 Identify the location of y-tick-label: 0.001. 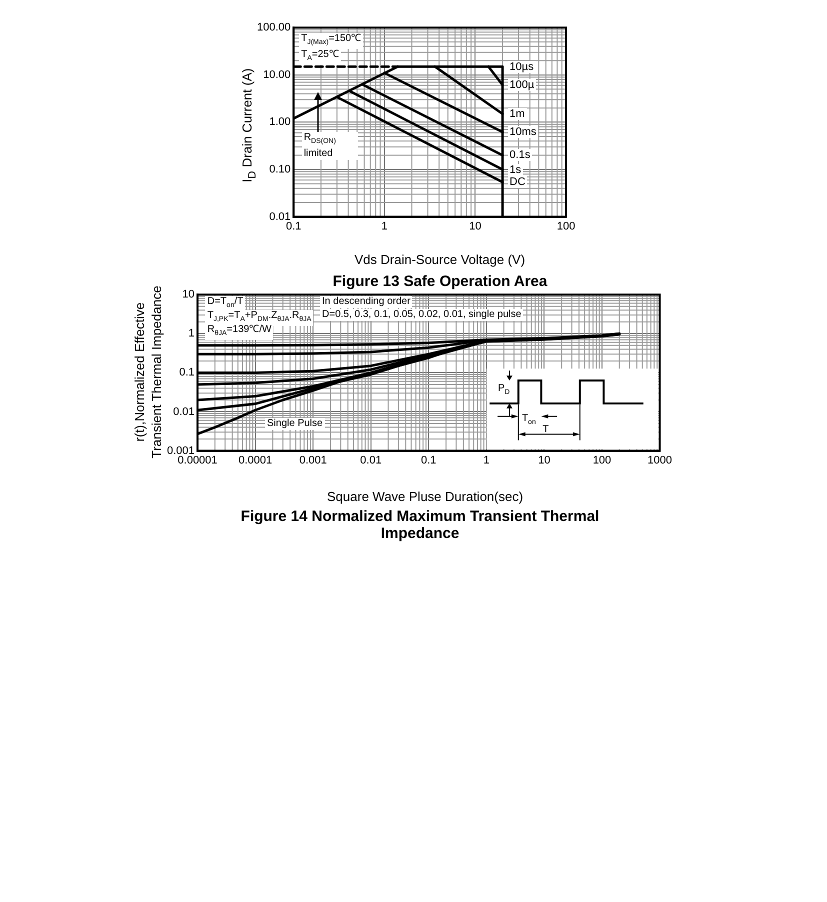
(180, 450).